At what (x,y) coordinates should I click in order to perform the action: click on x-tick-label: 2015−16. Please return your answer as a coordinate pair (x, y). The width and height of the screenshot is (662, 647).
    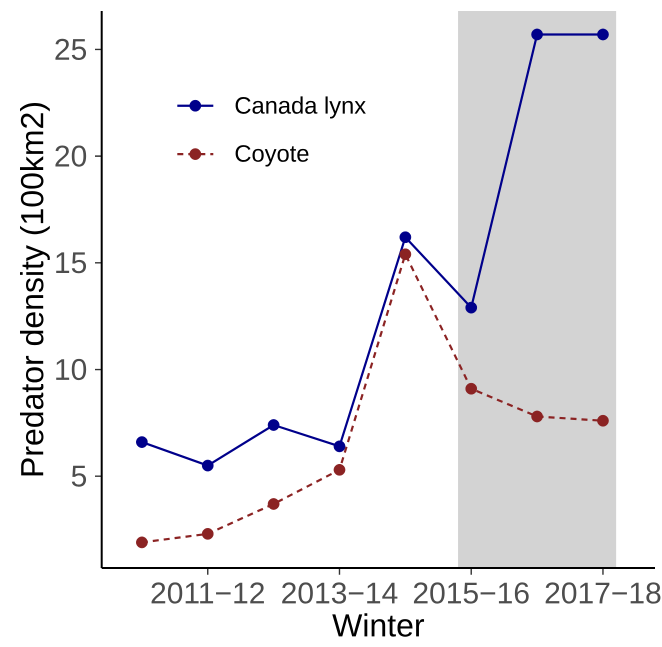
    Looking at the image, I should click on (471, 593).